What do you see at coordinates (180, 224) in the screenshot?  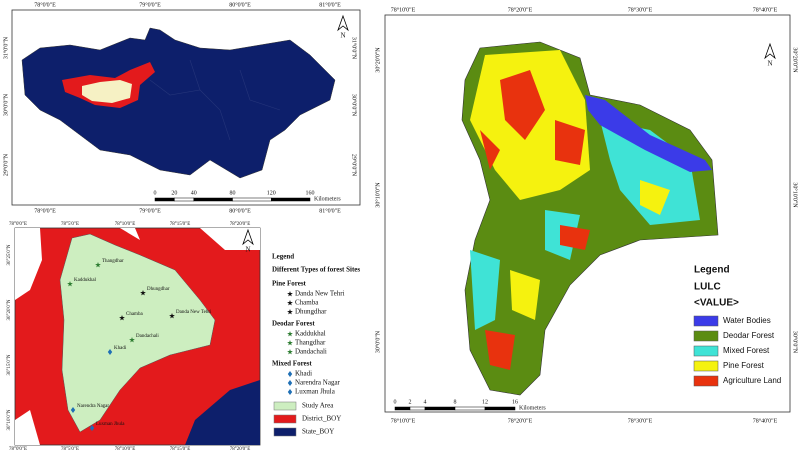 I see `label: 78°15'0"E` at bounding box center [180, 224].